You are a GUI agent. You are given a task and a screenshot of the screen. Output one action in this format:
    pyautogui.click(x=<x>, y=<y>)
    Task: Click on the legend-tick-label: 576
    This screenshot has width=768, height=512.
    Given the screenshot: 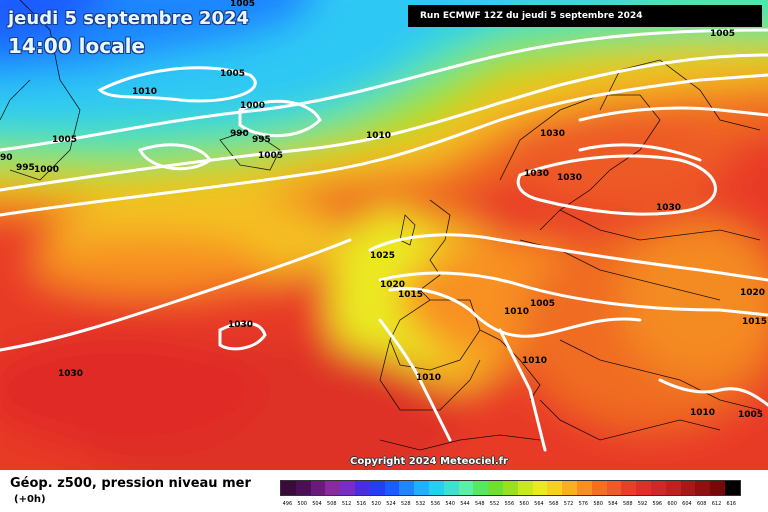 What is the action you would take?
    pyautogui.click(x=583, y=504)
    